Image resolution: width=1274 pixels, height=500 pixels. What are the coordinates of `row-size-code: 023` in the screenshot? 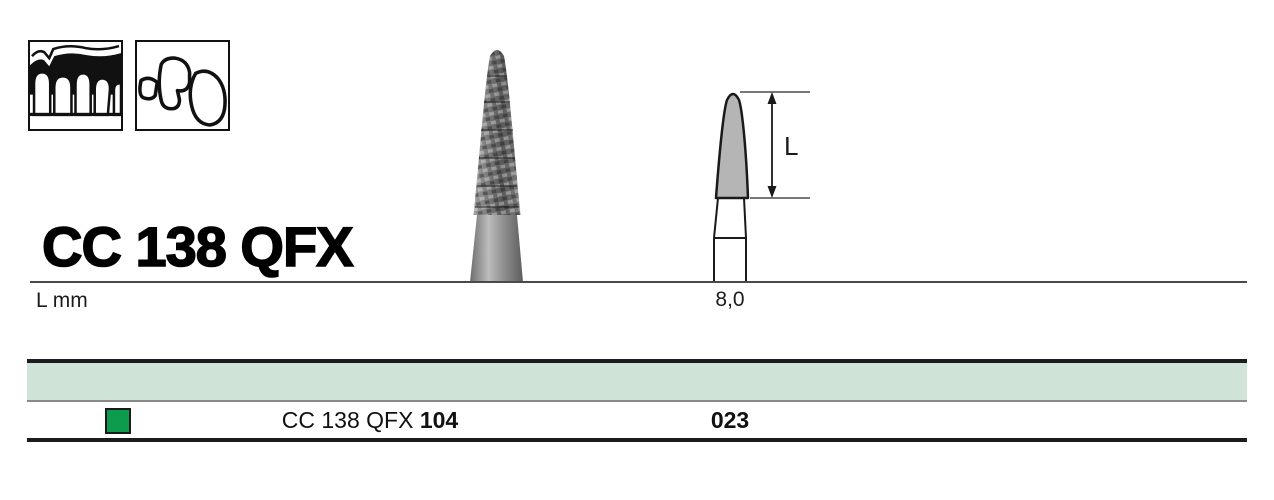 It's located at (730, 420).